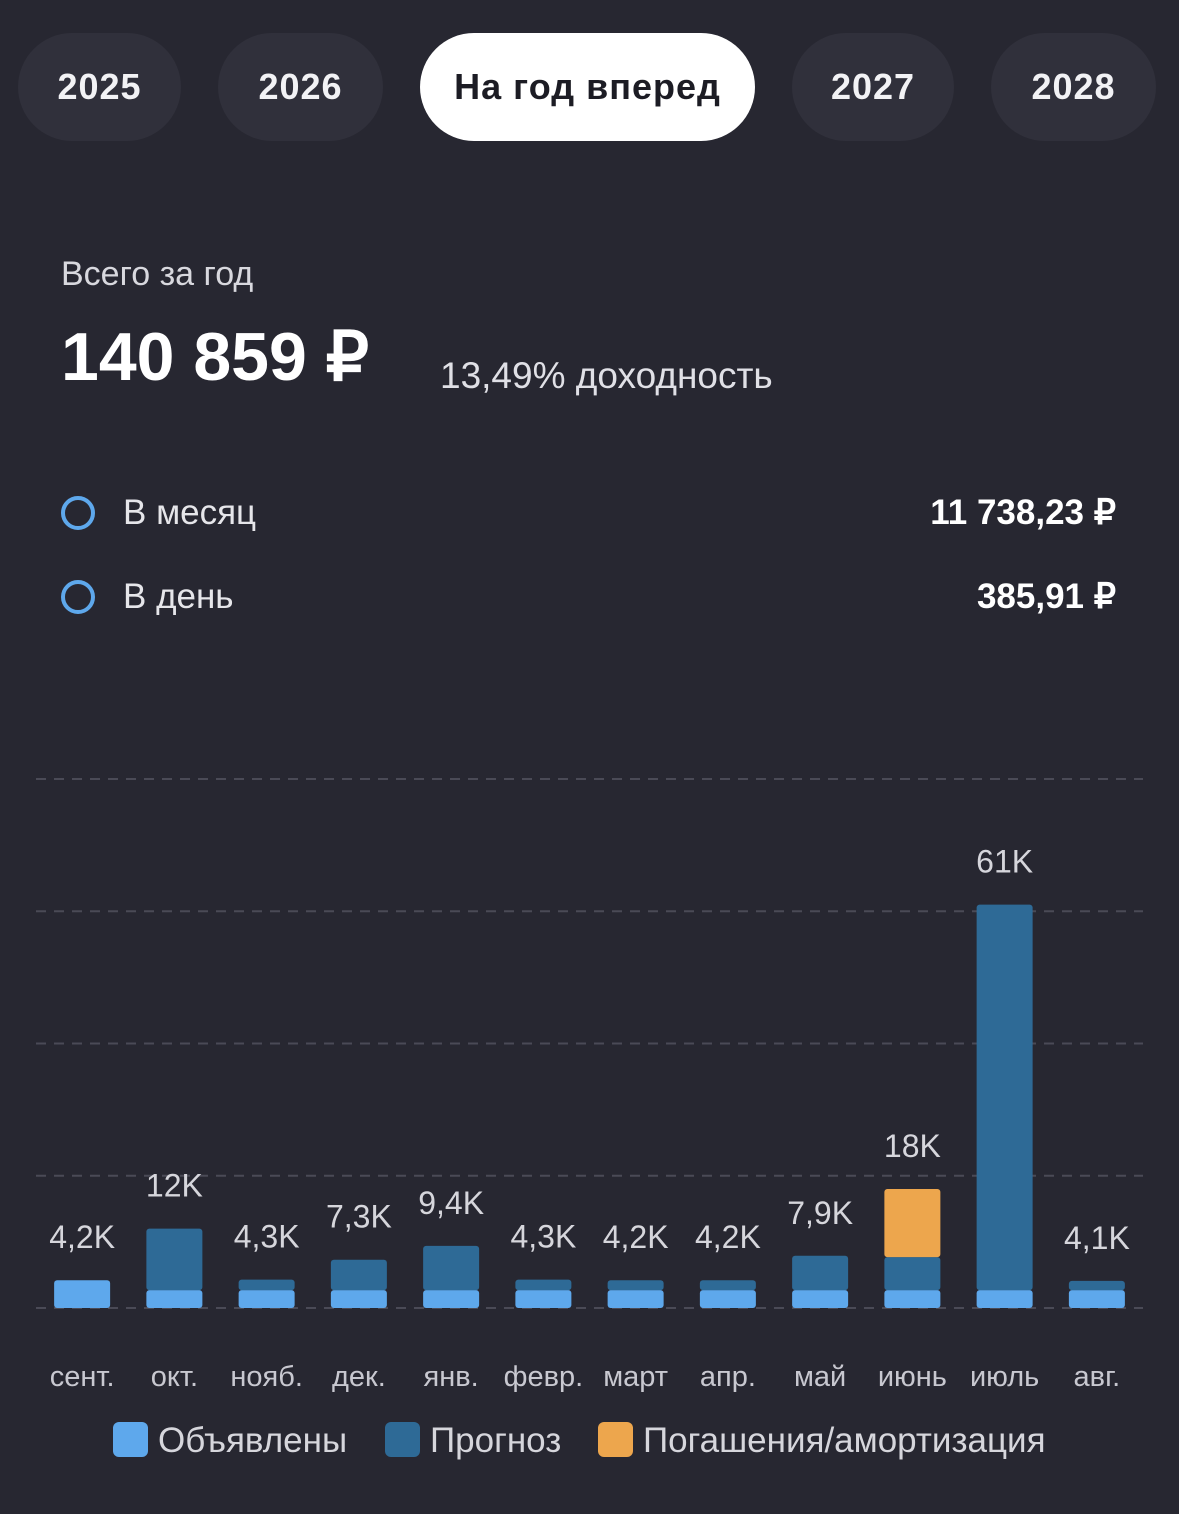 This screenshot has width=1179, height=1514. Describe the element at coordinates (873, 87) in the screenshot. I see `period-tab: 2027` at that location.